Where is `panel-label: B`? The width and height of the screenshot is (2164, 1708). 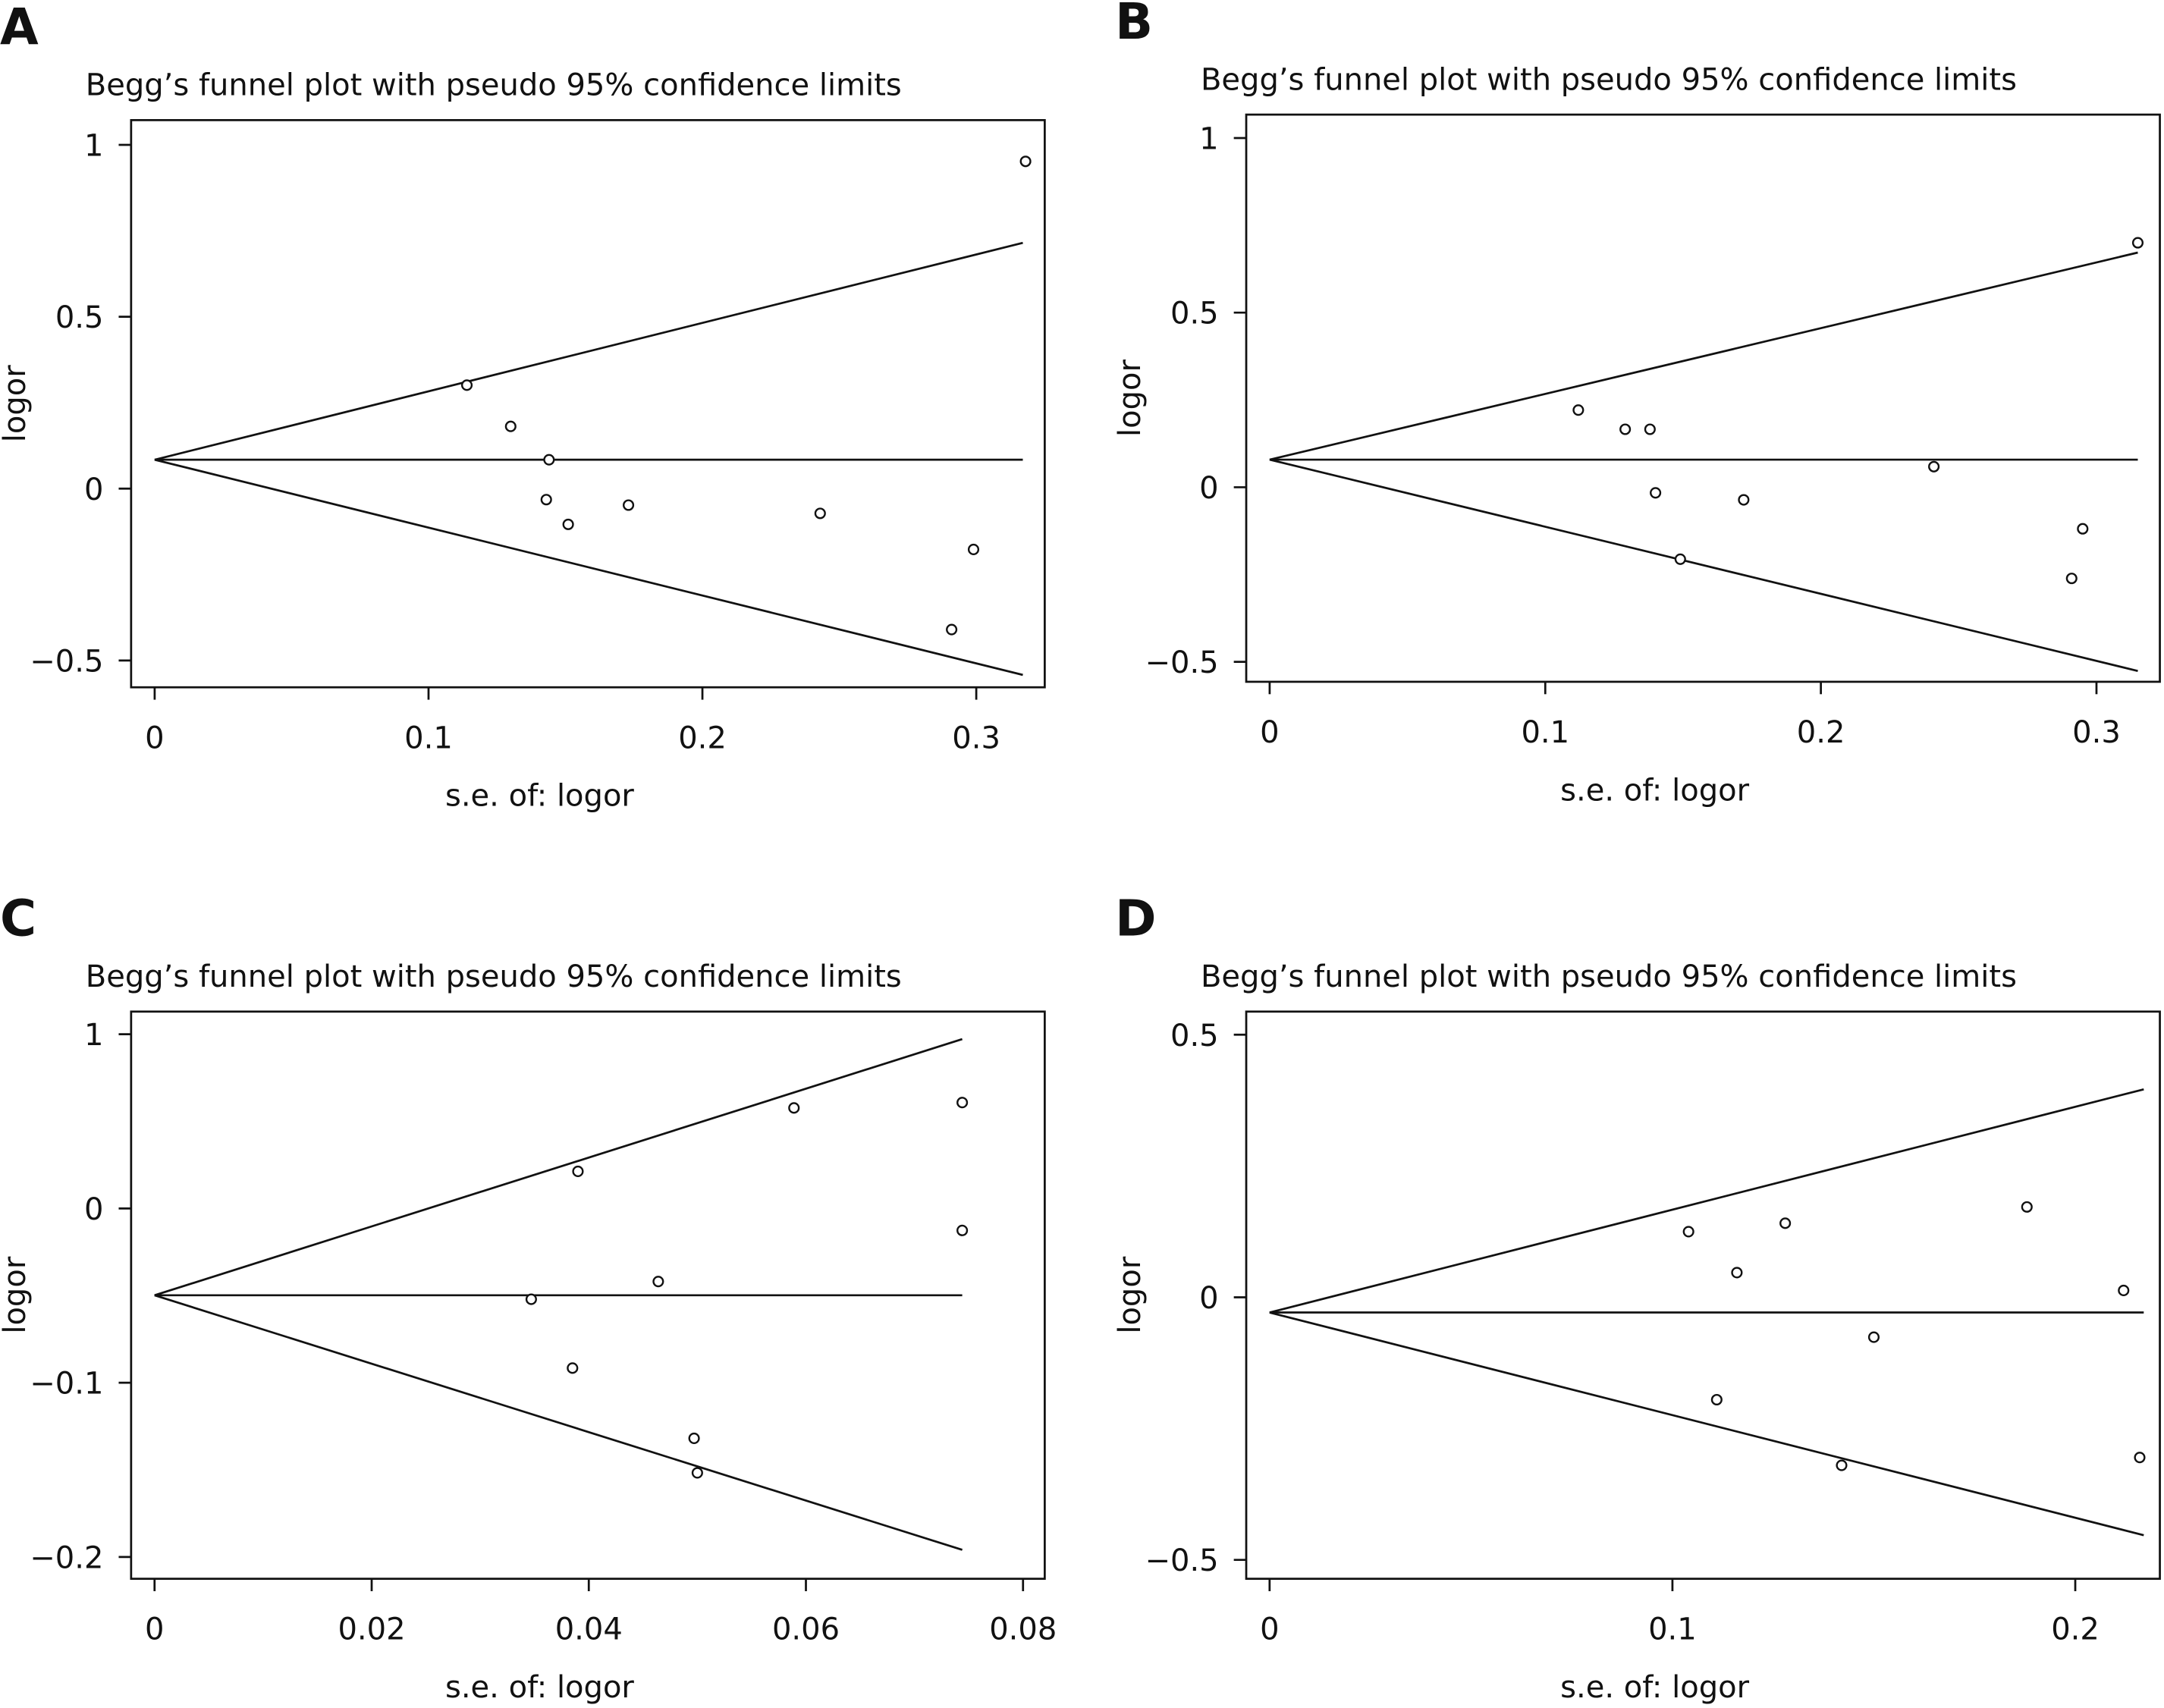
panel-label: B is located at coordinates (1134, 25).